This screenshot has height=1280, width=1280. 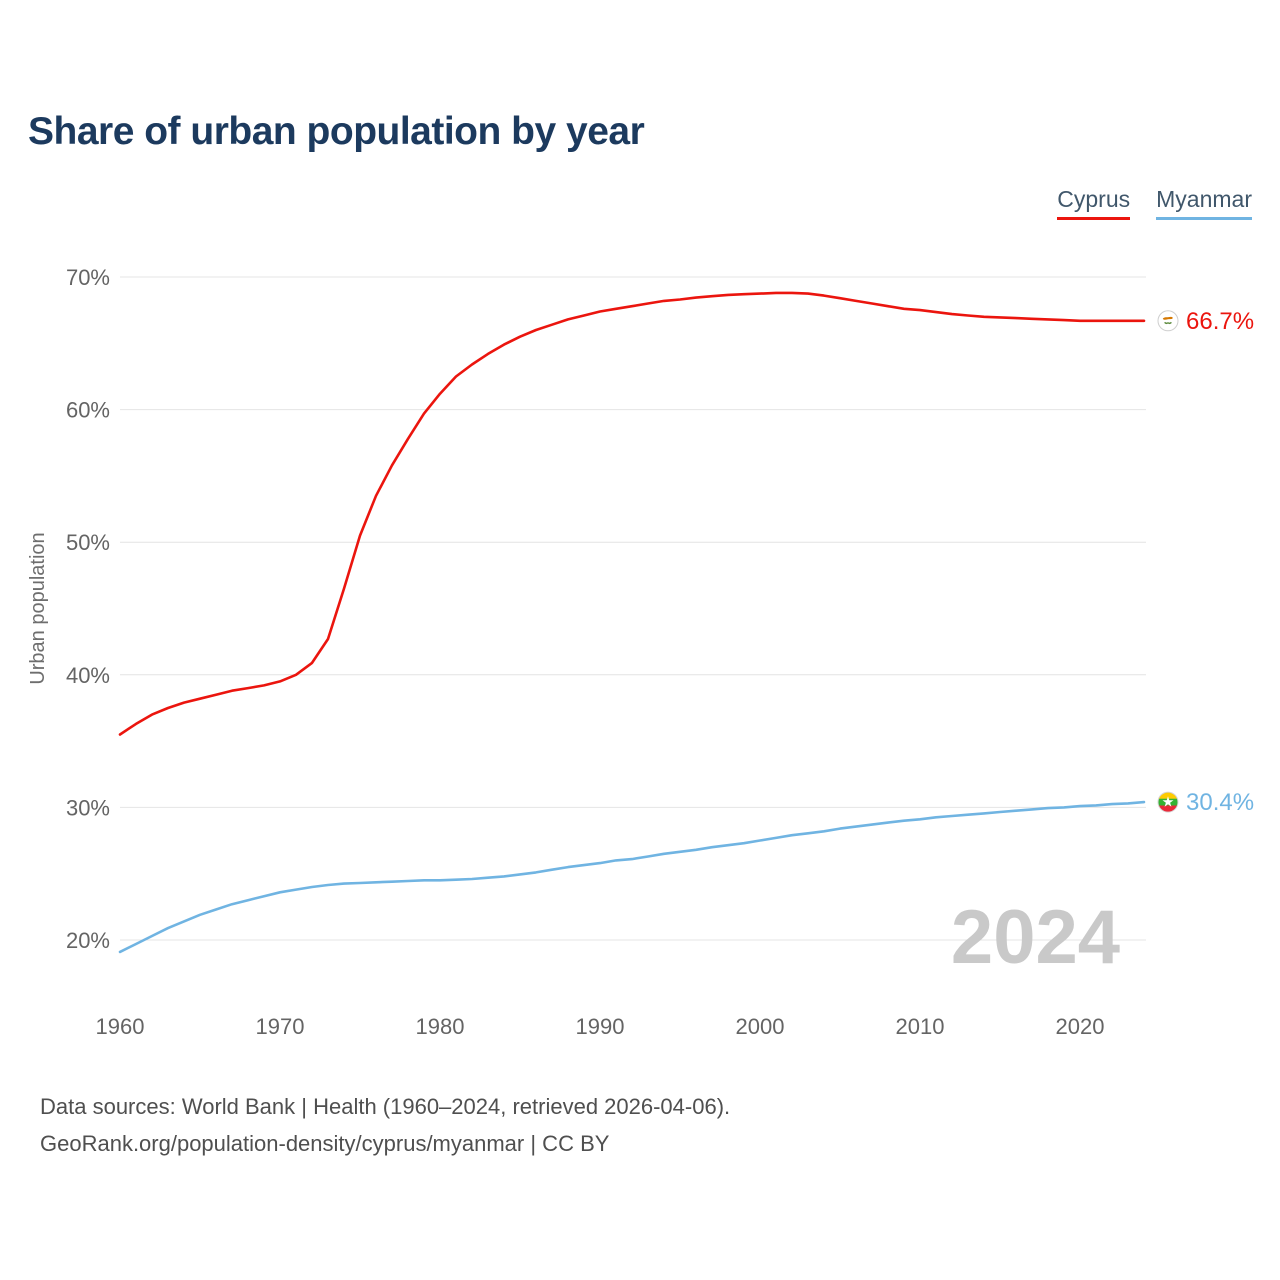 What do you see at coordinates (88, 807) in the screenshot?
I see `y-tick-label: 30%` at bounding box center [88, 807].